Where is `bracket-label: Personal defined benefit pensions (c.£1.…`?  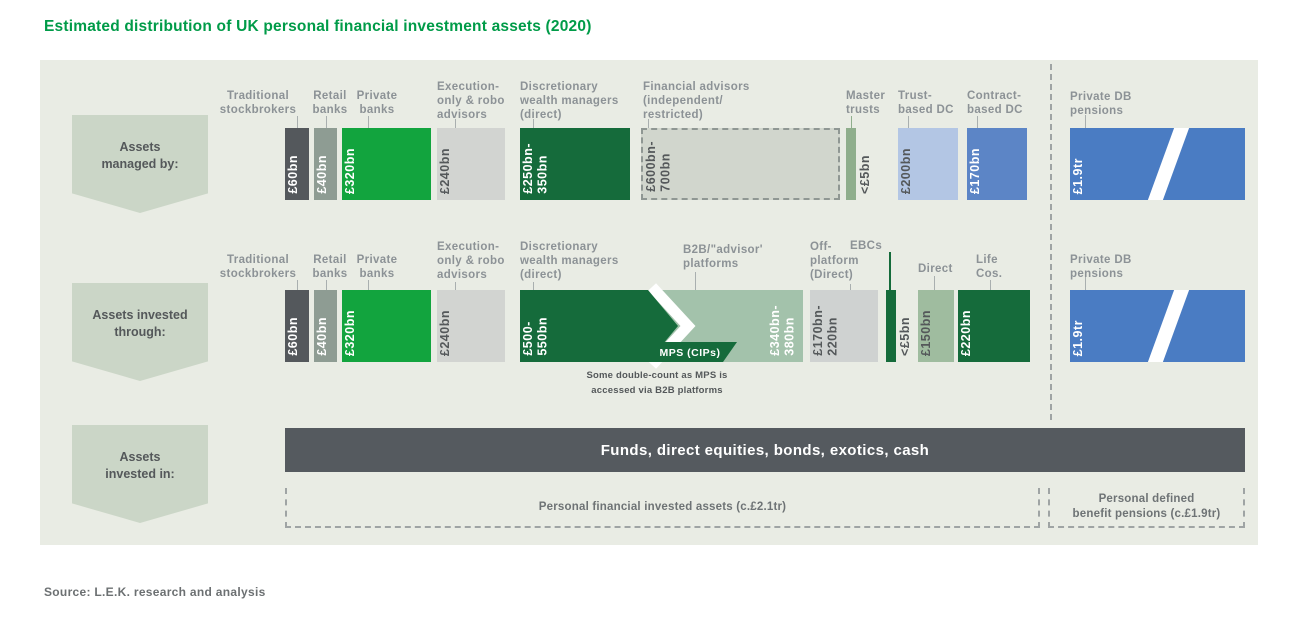 bracket-label: Personal defined benefit pensions (c.£1.… is located at coordinates (1146, 506).